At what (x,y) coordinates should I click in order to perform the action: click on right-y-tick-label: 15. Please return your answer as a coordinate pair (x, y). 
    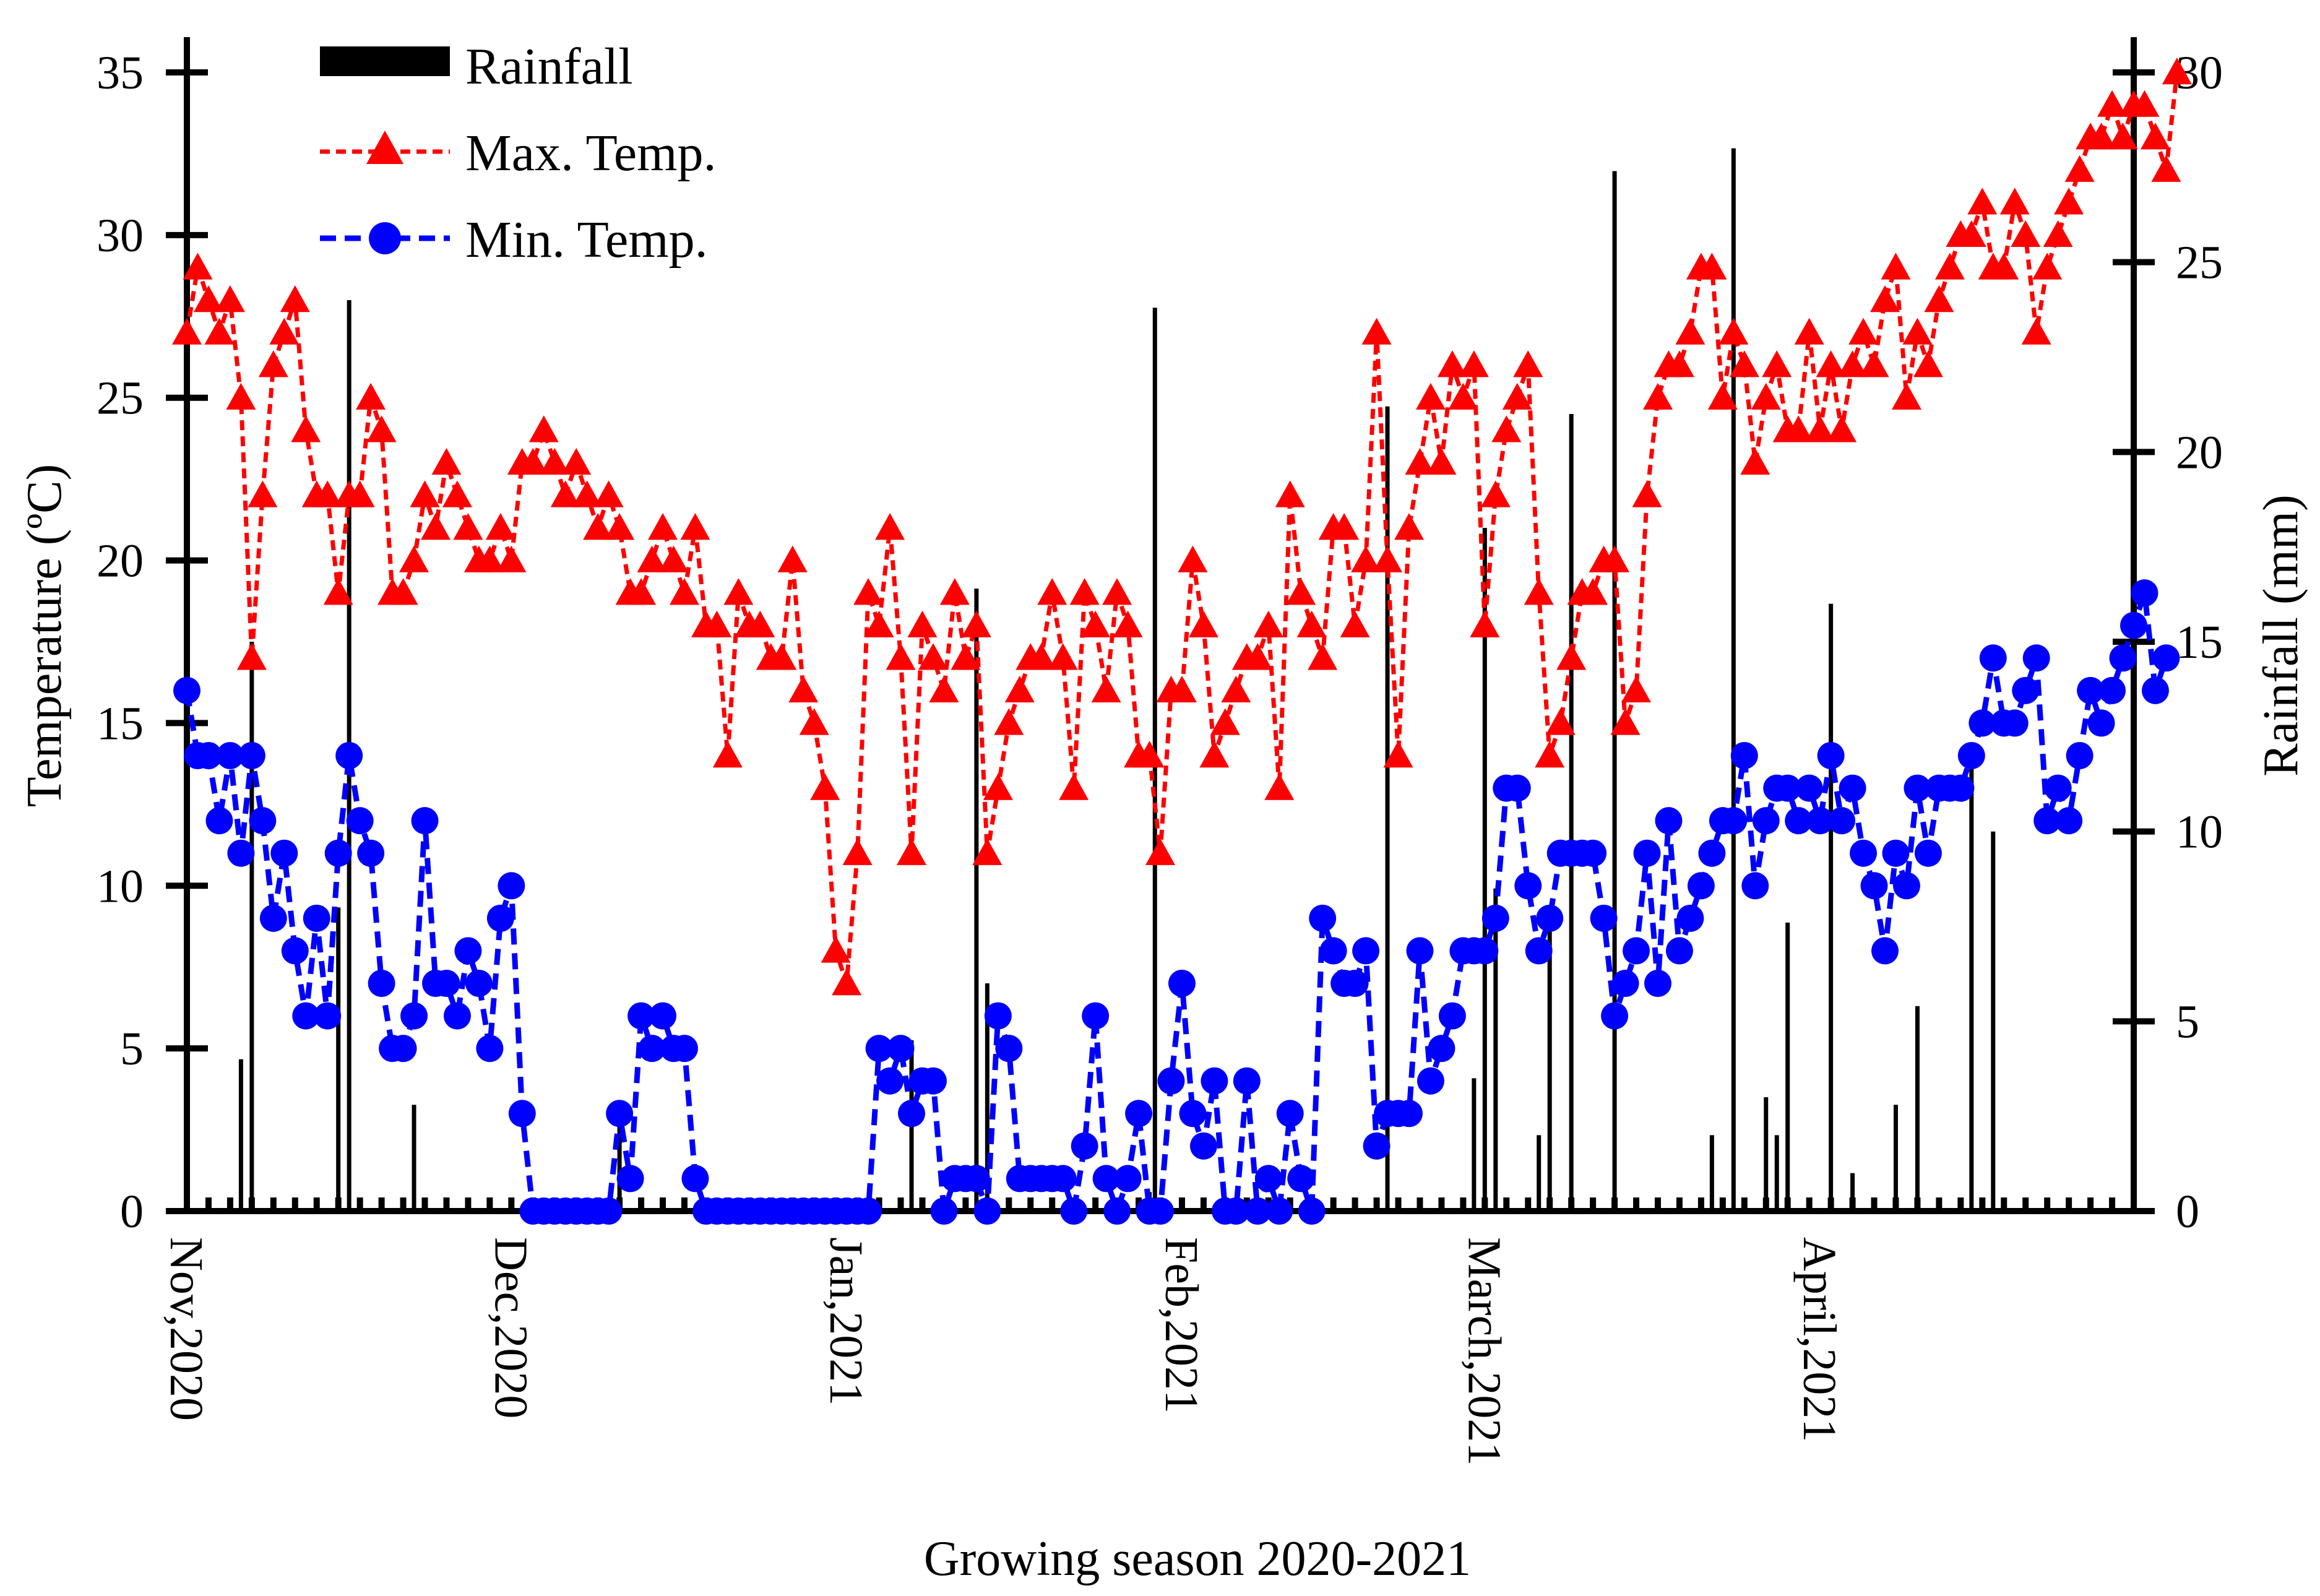
    Looking at the image, I should click on (2199, 642).